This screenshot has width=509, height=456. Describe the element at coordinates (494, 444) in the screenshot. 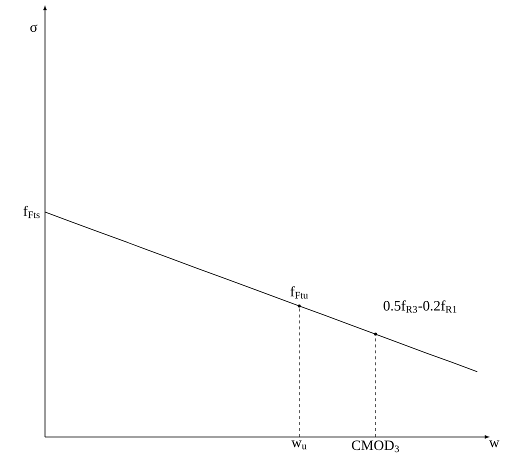

I see `x-axis-title: w` at that location.